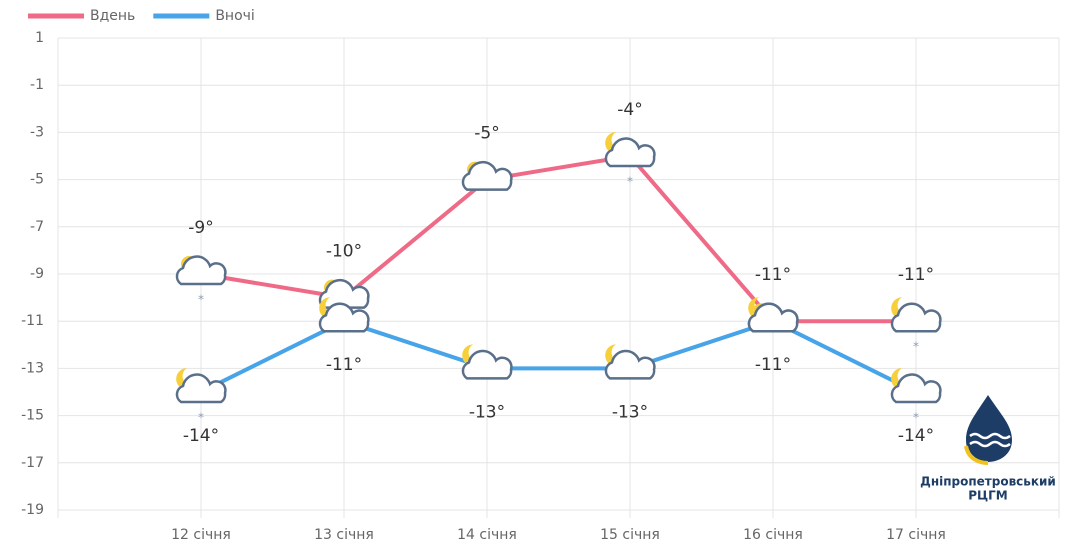  Describe the element at coordinates (32, 368) in the screenshot. I see `y-tick-label: -13` at that location.